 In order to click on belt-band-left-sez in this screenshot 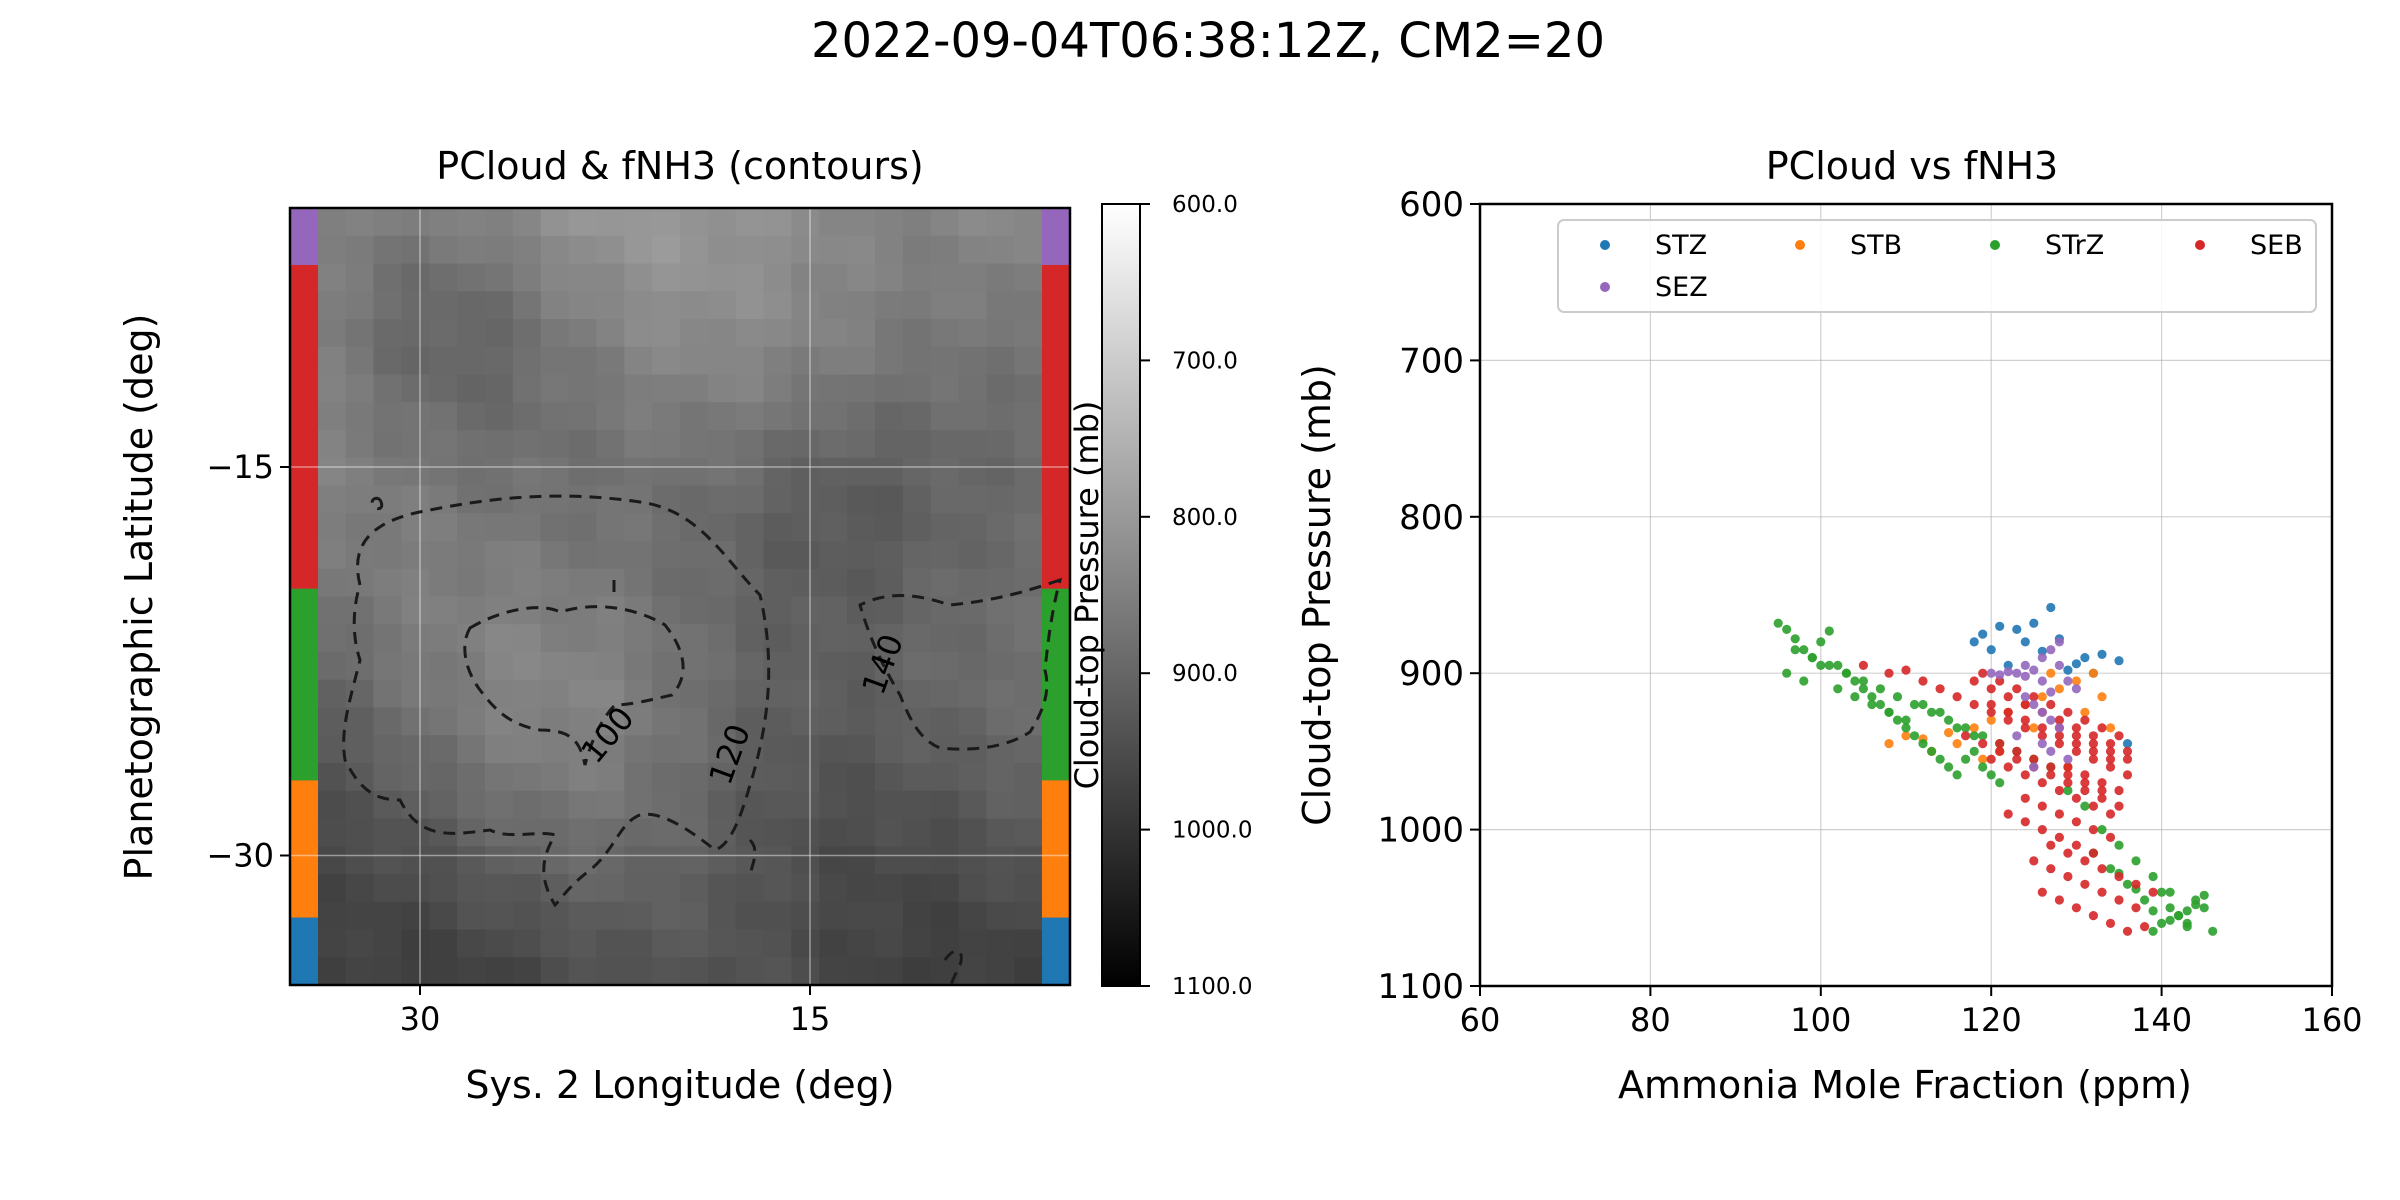, I will do `click(304, 236)`.